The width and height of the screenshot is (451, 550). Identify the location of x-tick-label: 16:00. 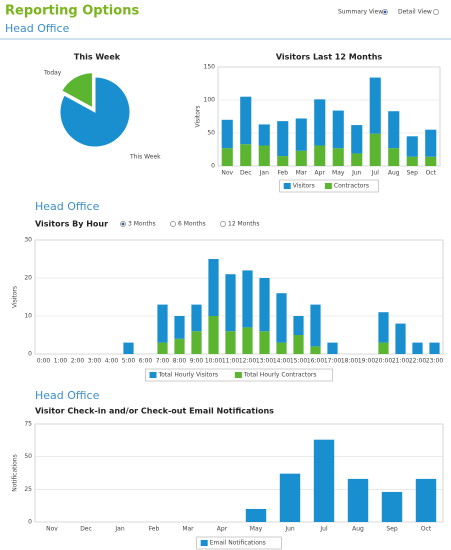
(315, 361).